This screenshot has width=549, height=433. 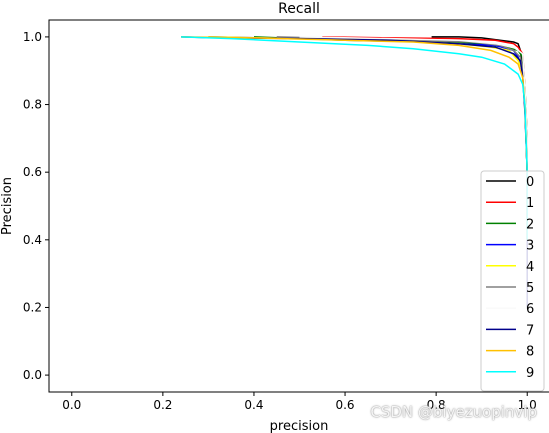 What do you see at coordinates (344, 405) in the screenshot?
I see `x-tick-label: 0.6` at bounding box center [344, 405].